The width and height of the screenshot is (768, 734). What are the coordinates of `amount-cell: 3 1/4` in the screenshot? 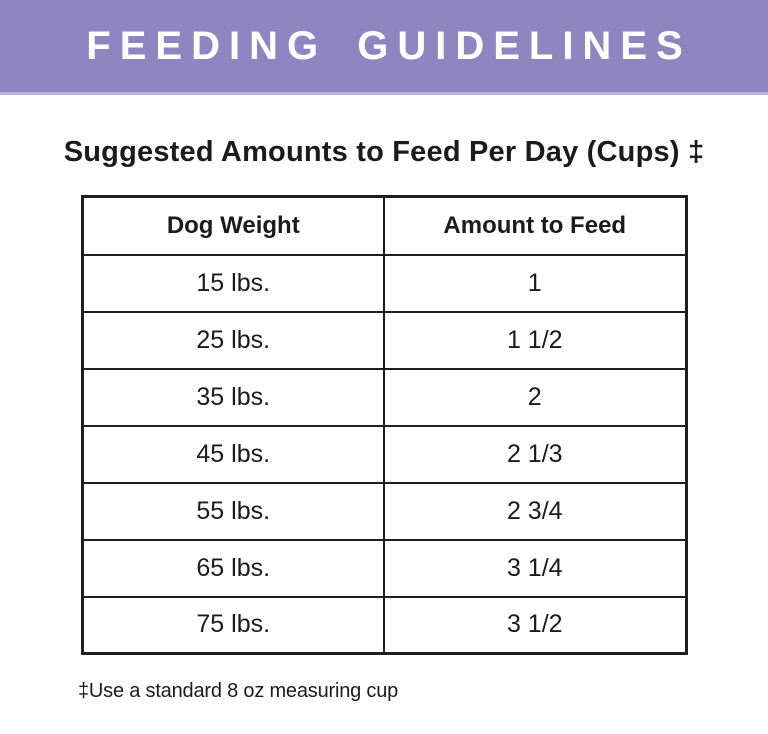 It's located at (535, 568).